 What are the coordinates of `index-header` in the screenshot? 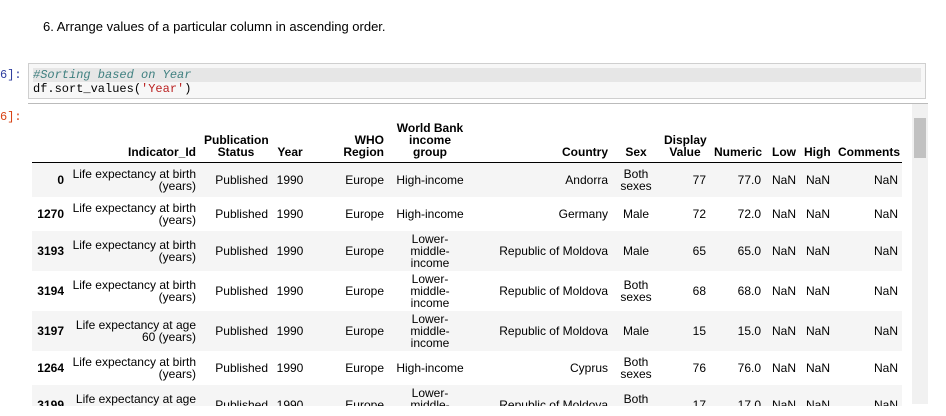 It's located at (50, 141).